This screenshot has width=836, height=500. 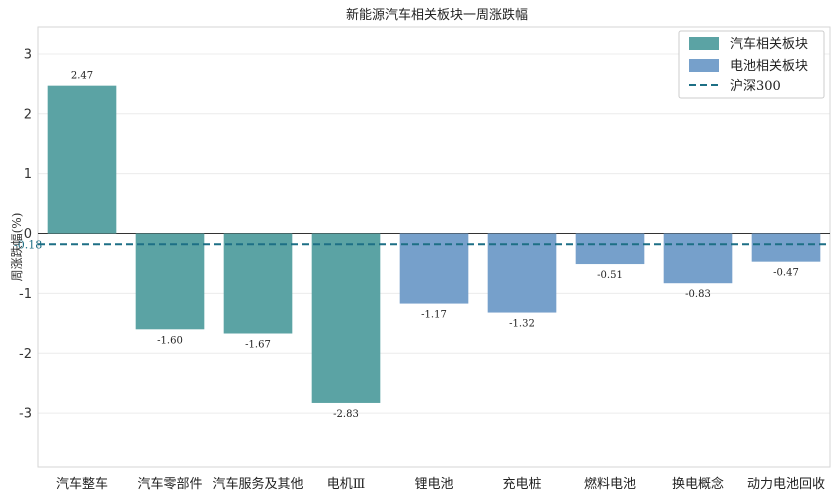 What do you see at coordinates (258, 345) in the screenshot?
I see `data-label: -1.67` at bounding box center [258, 345].